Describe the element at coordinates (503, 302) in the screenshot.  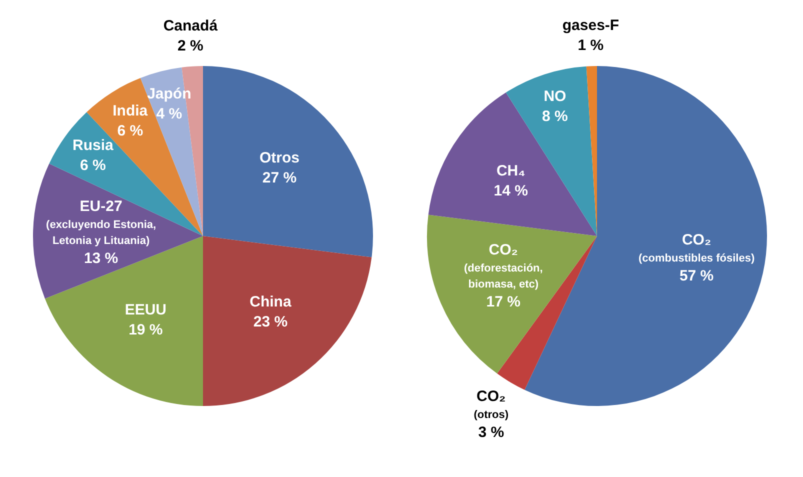
I see `data-label: 17 %` at that location.